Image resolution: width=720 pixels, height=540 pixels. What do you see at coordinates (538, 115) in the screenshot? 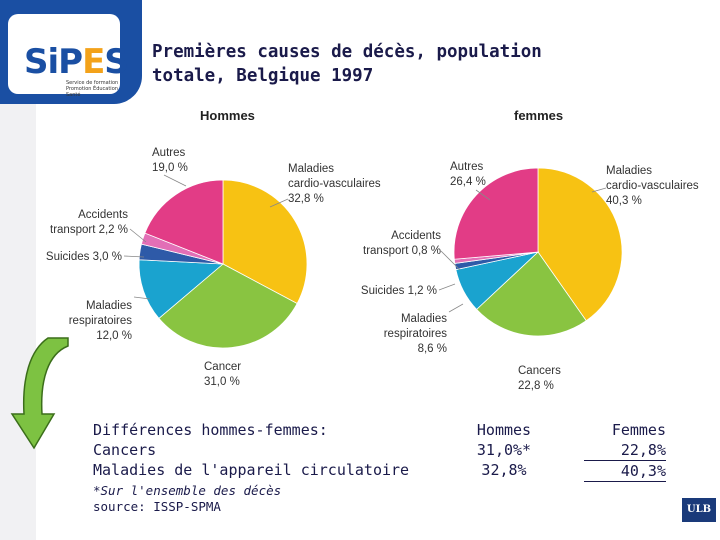
I see `femmes-chart-title: femmes` at bounding box center [538, 115].